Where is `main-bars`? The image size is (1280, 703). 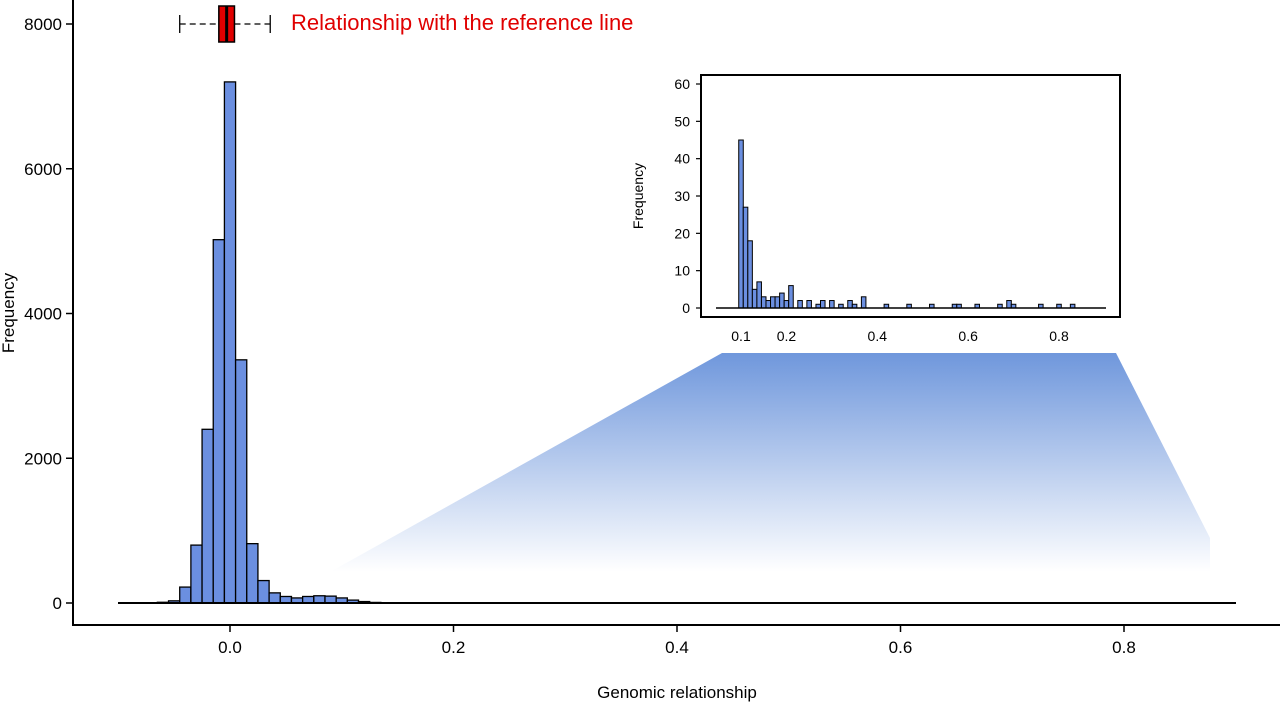 main-bars is located at coordinates (269, 342).